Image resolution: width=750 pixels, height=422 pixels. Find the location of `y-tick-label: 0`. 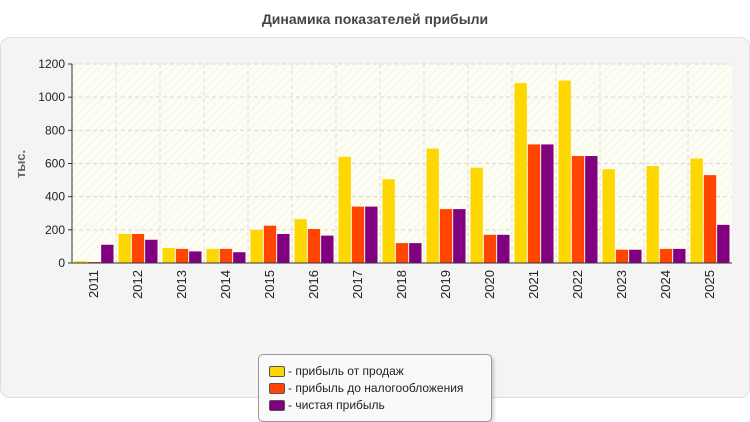

y-tick-label: 0 is located at coordinates (61, 263).